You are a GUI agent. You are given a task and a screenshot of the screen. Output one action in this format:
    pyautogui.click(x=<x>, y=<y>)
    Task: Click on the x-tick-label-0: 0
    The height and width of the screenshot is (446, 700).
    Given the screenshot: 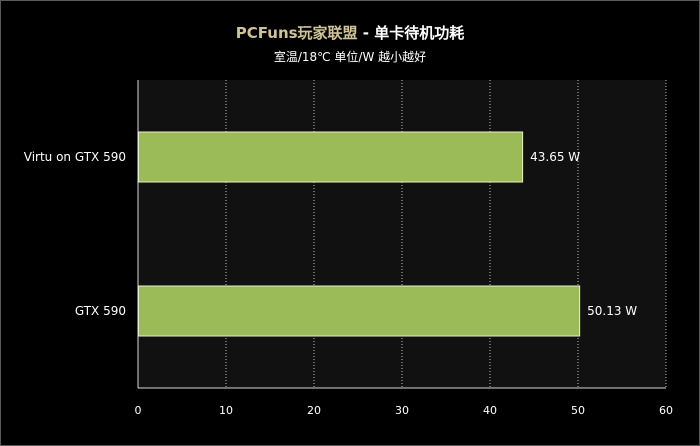 What is the action you would take?
    pyautogui.click(x=138, y=410)
    